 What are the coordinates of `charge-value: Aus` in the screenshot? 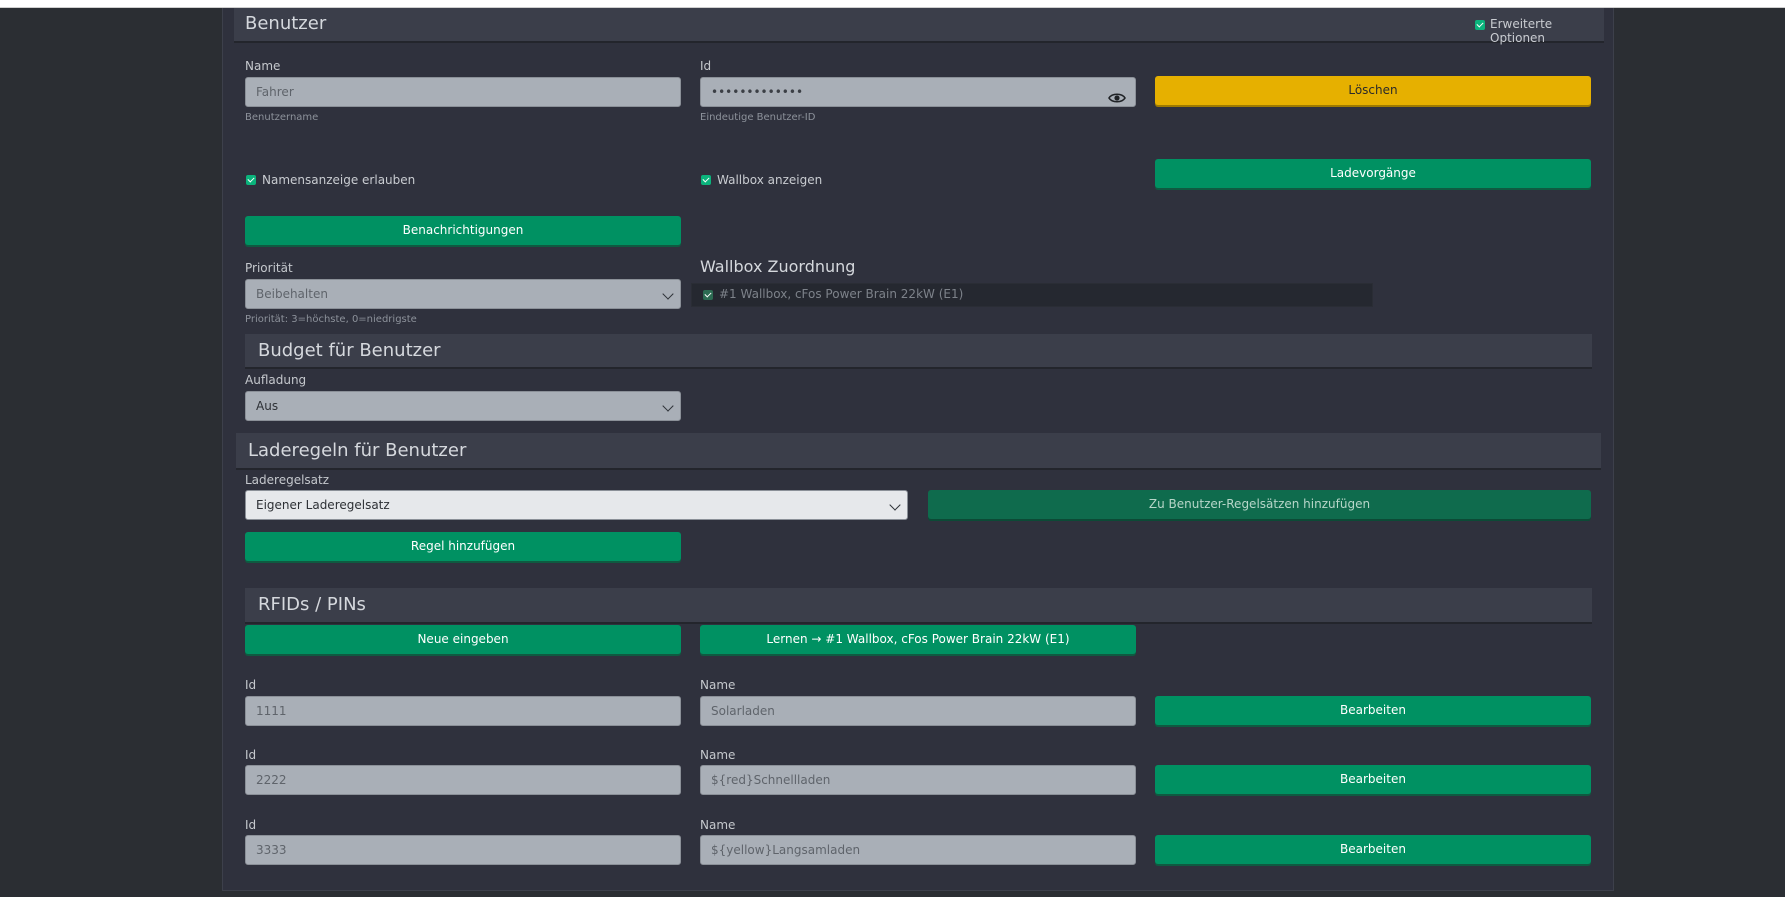 It's located at (267, 406).